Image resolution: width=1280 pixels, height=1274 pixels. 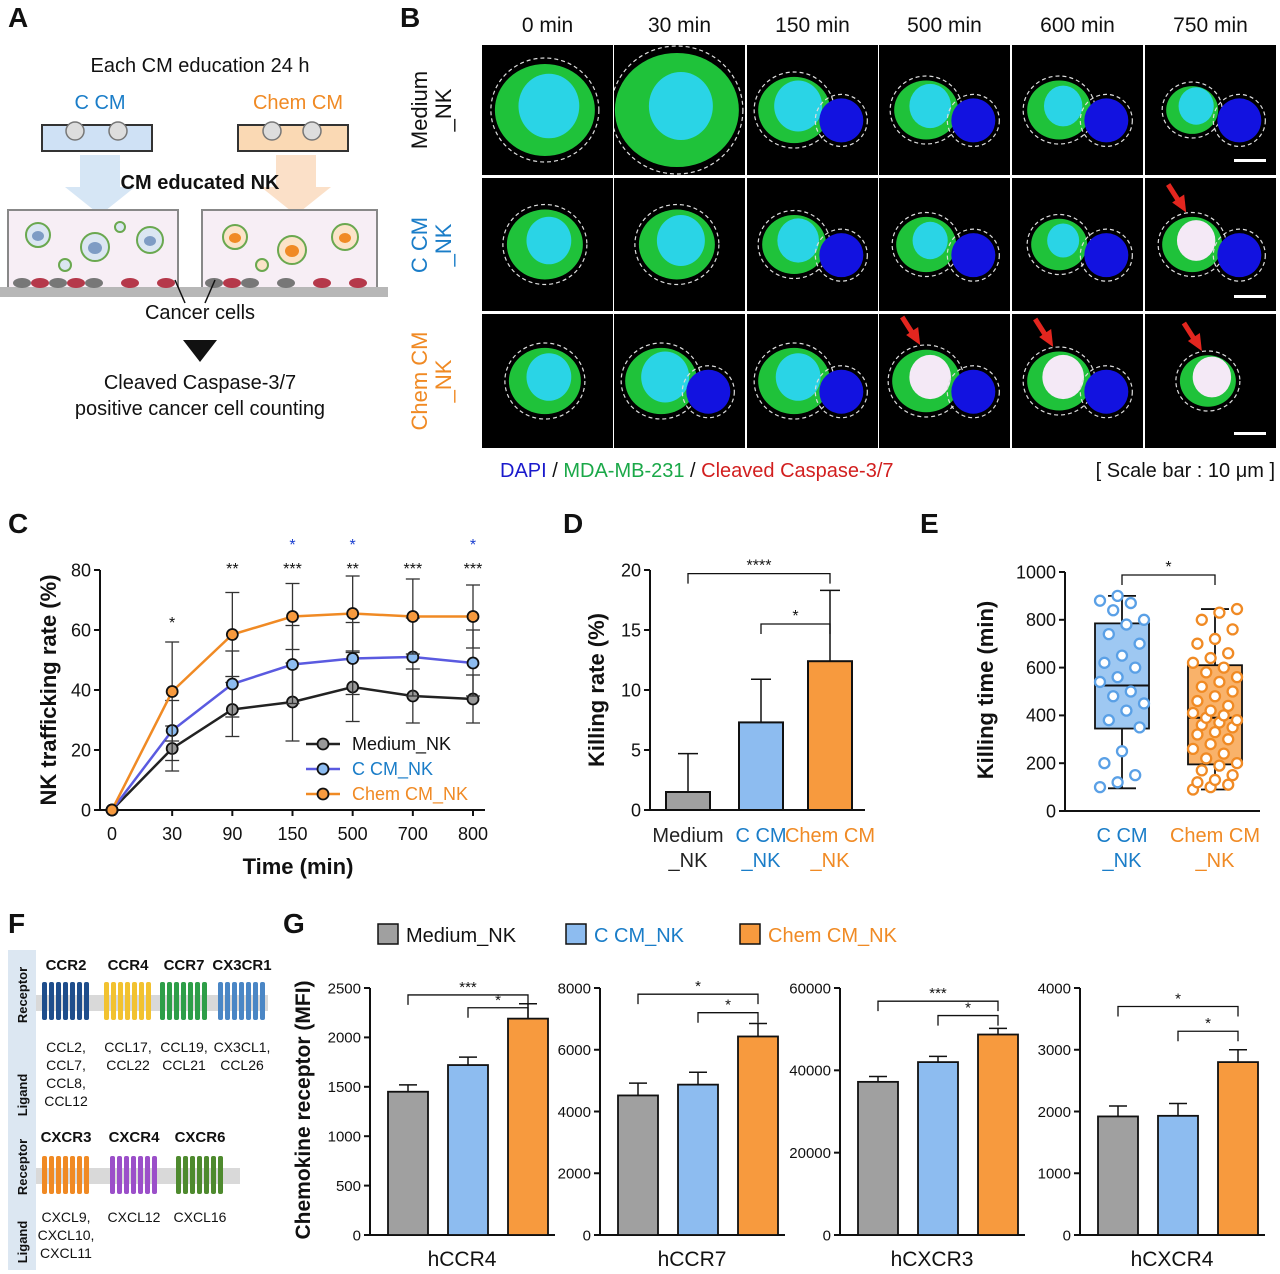 What do you see at coordinates (687, 836) in the screenshot?
I see `category-label: Medium` at bounding box center [687, 836].